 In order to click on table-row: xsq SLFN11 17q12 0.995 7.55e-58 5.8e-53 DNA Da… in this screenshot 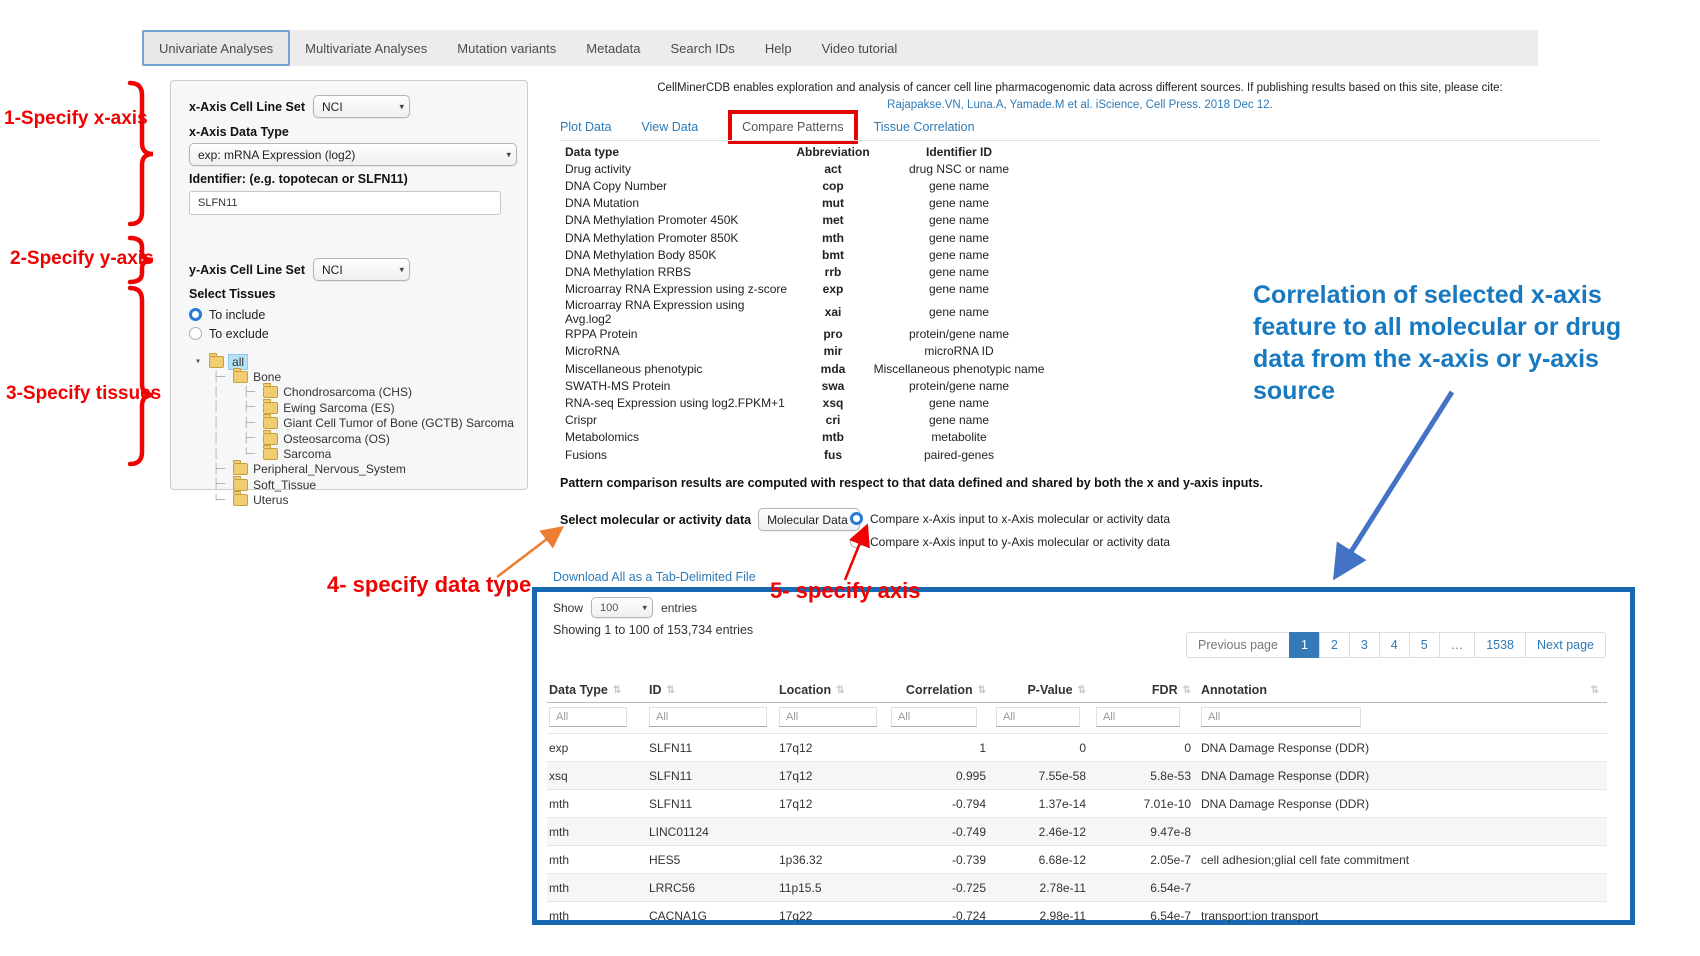, I will do `click(1077, 775)`.